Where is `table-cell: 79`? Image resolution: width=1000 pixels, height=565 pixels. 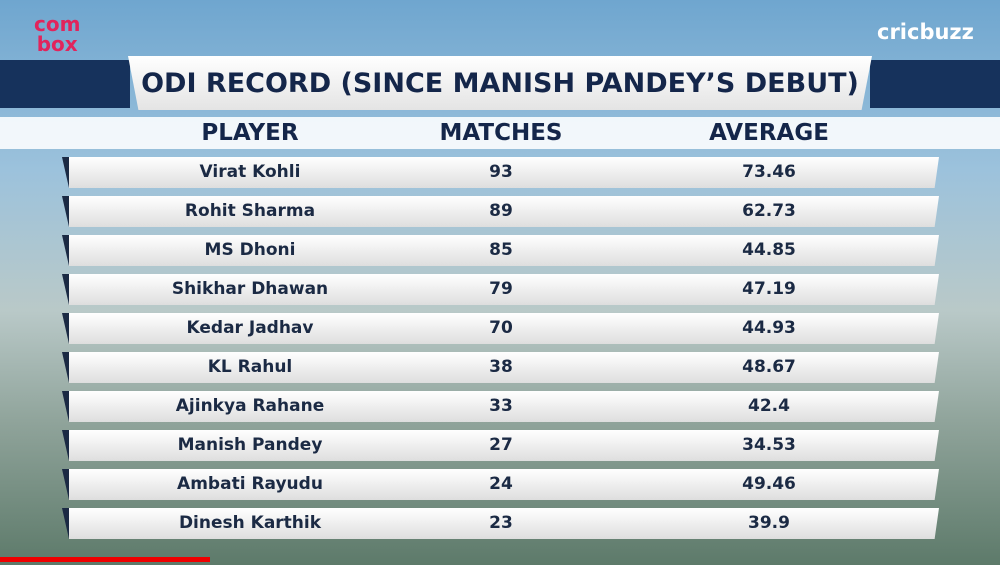
table-cell: 79 is located at coordinates (501, 289).